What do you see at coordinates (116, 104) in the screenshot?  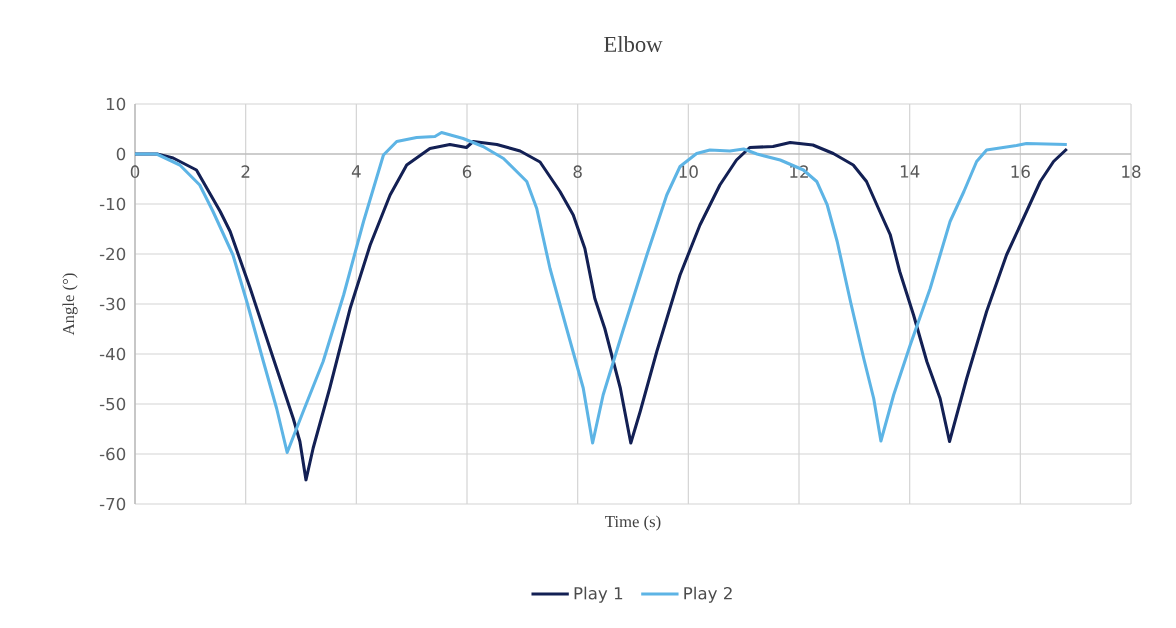 I see `y-tick-label: 10` at bounding box center [116, 104].